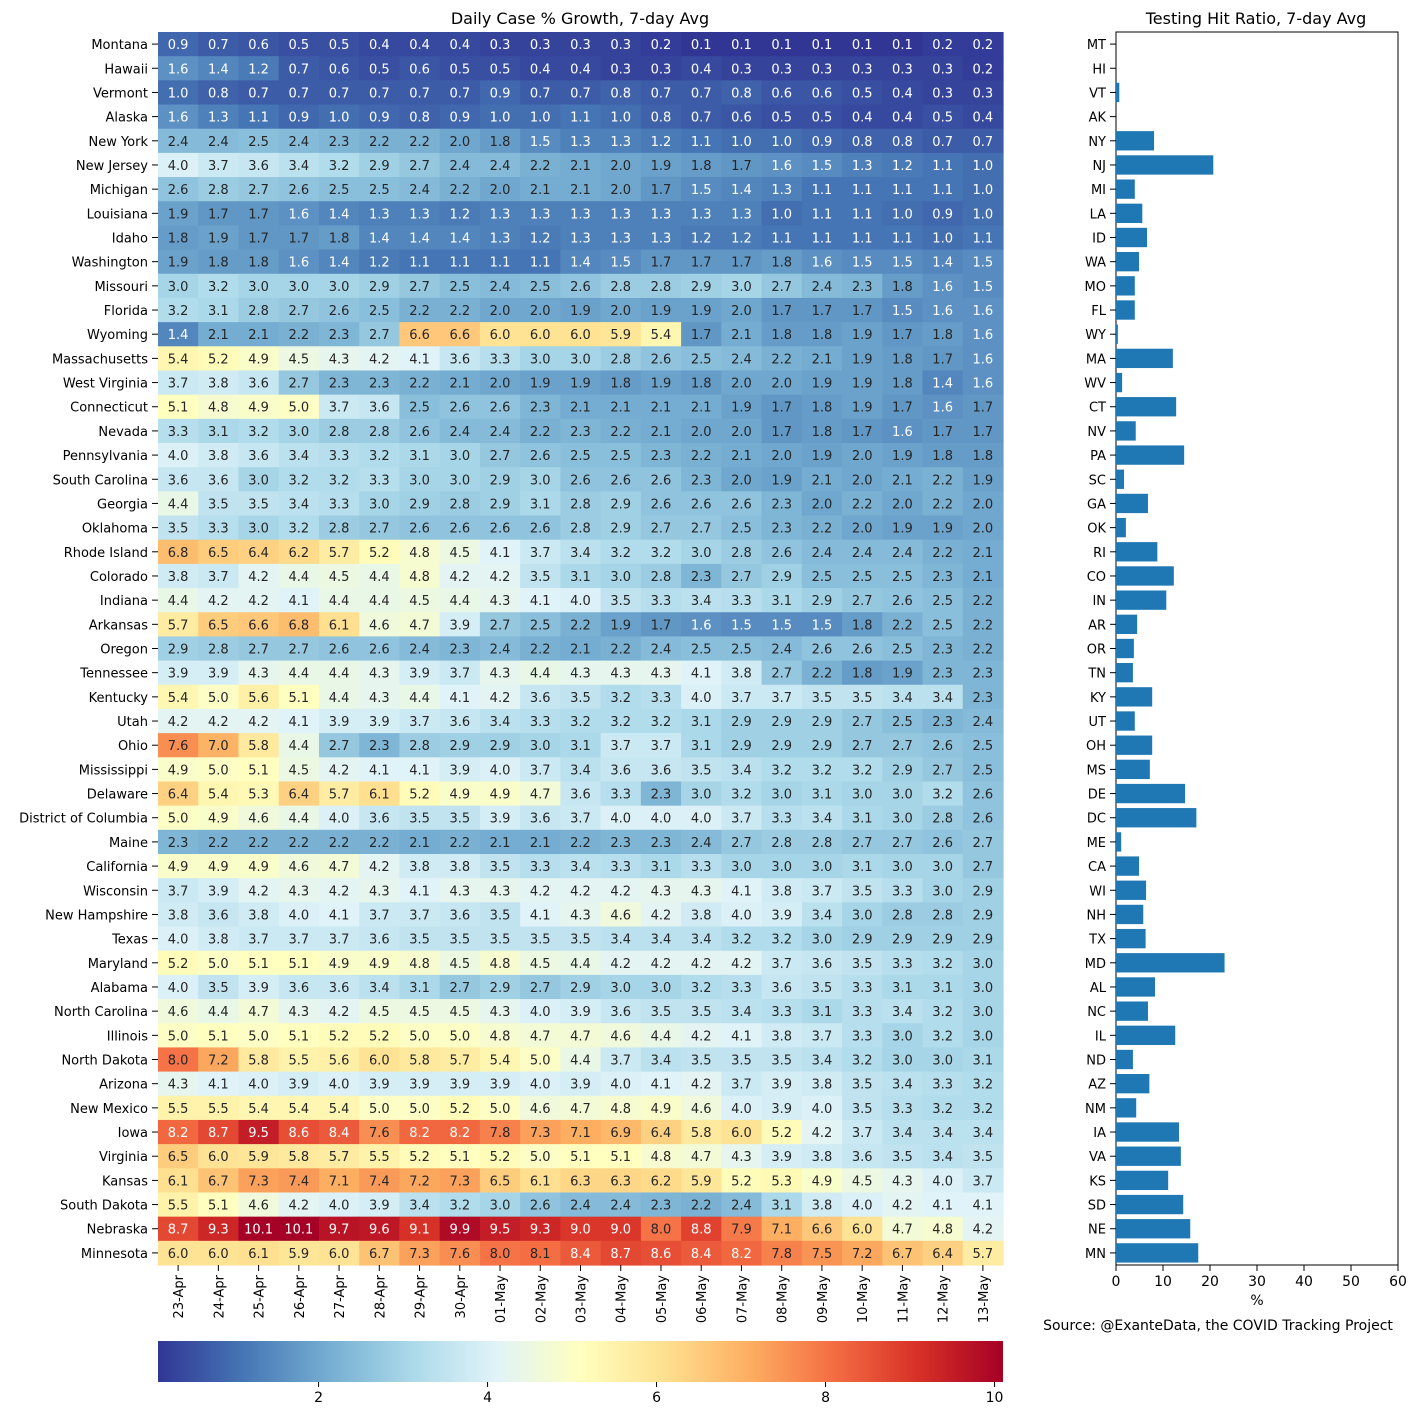 The width and height of the screenshot is (1416, 1417). What do you see at coordinates (298, 867) in the screenshot?
I see `cell-value-label: 4.6` at bounding box center [298, 867].